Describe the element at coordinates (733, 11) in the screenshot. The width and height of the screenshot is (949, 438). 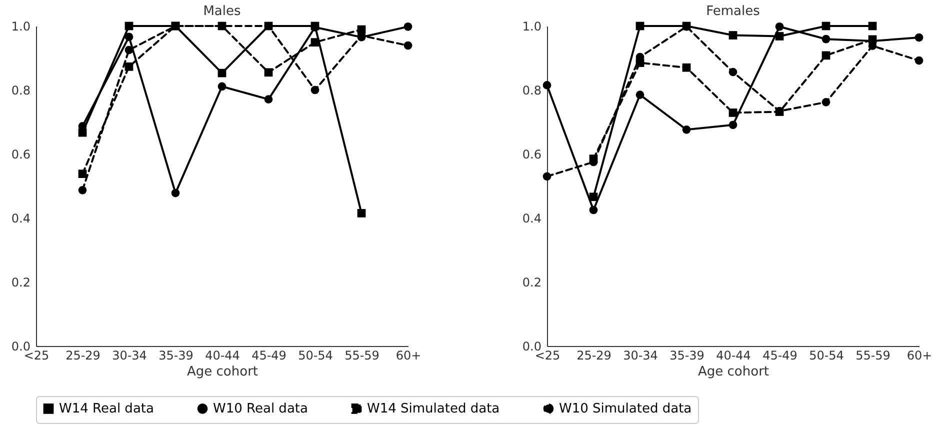
I see `chart-title: Females` at that location.